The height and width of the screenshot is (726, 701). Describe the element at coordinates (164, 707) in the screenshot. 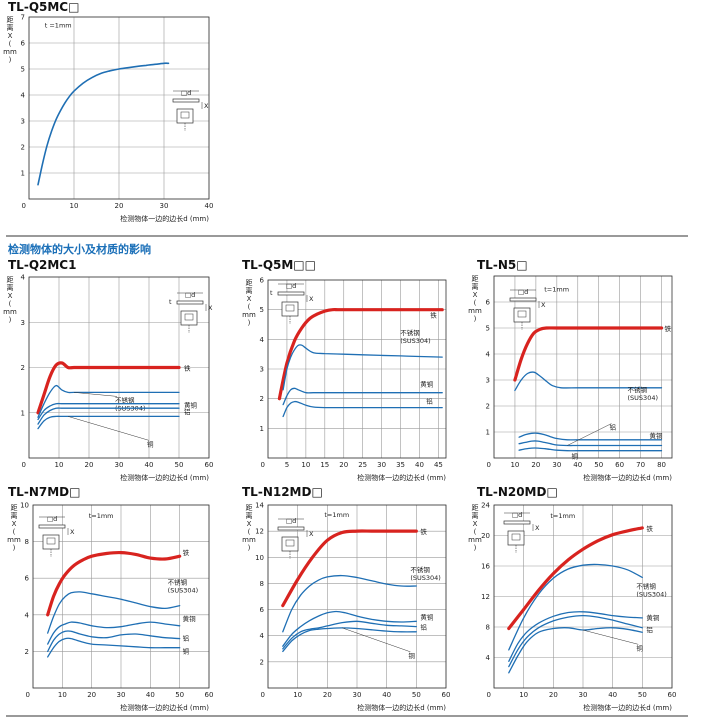

I see `x-axis-label: 检测物体一边的边长d (mm)` at that location.